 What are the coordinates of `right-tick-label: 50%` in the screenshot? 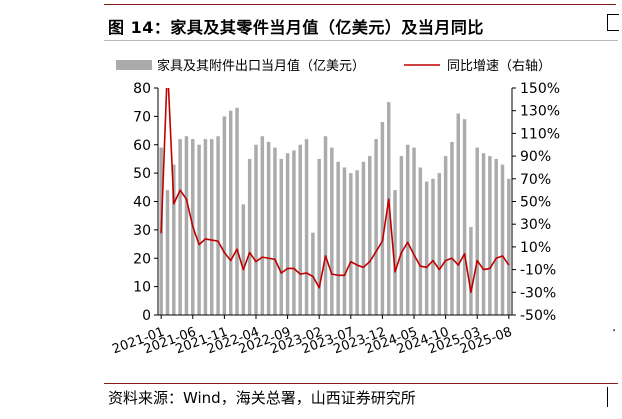 It's located at (535, 203).